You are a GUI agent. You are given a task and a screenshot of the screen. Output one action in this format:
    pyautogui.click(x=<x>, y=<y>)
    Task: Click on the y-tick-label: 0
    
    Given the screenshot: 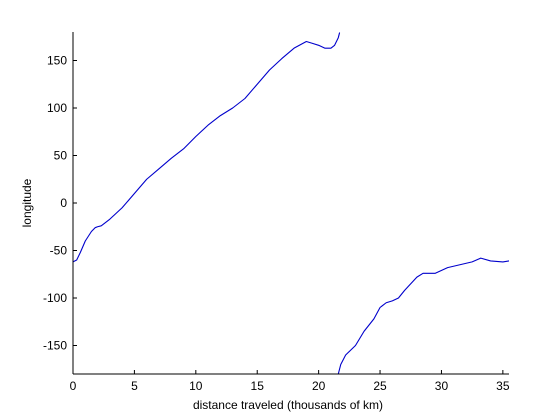 What is the action you would take?
    pyautogui.click(x=63, y=203)
    